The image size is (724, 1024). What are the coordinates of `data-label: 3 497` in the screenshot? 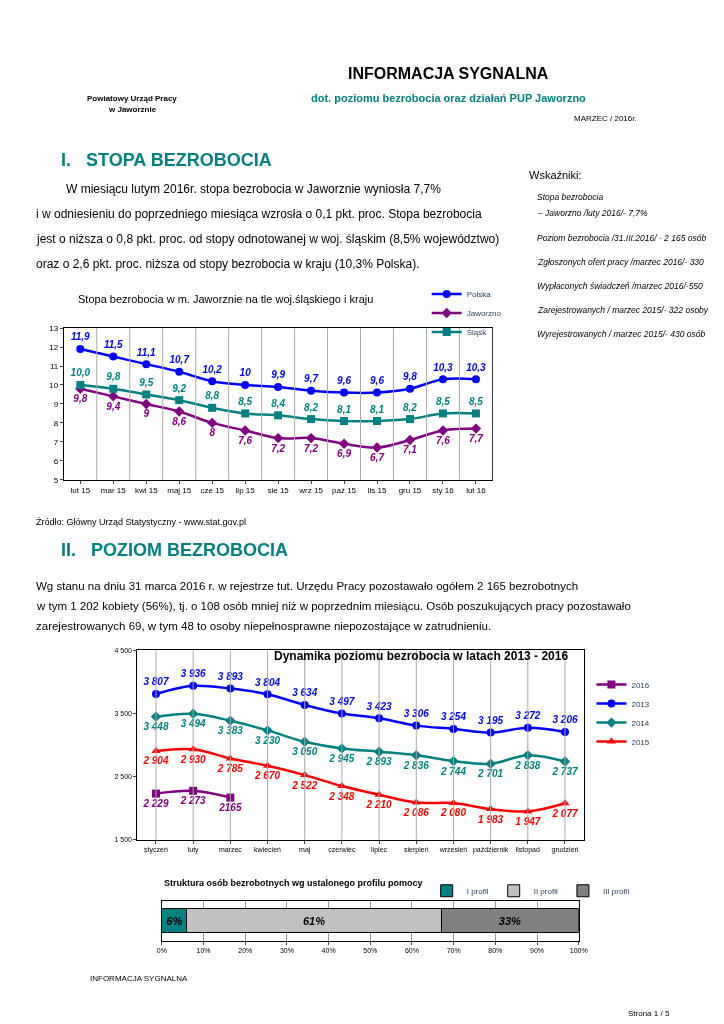 It's located at (342, 702).